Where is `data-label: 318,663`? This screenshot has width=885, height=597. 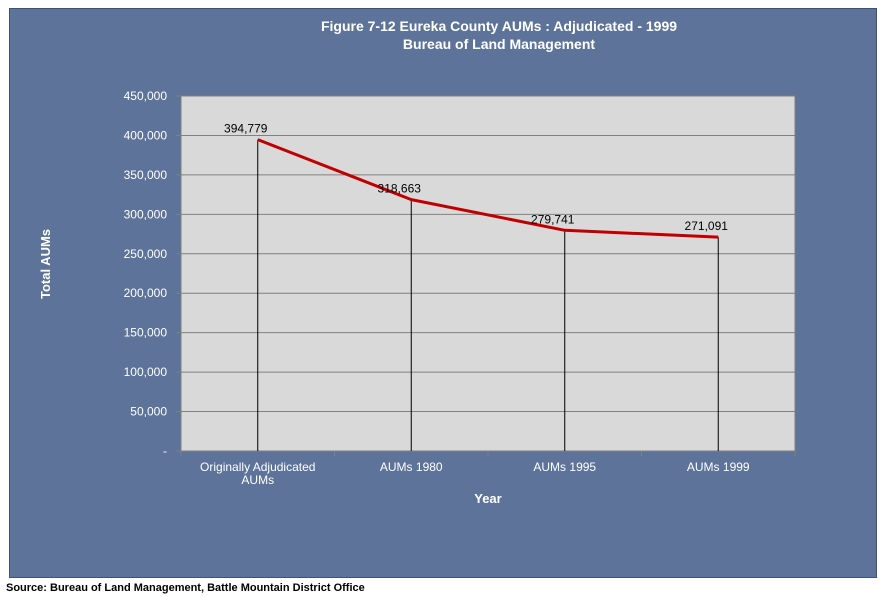
data-label: 318,663 is located at coordinates (400, 189).